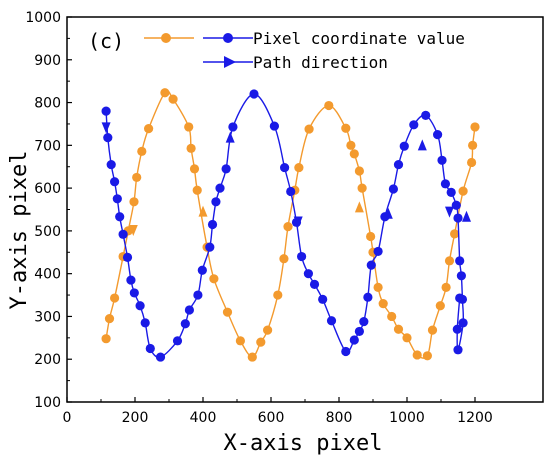  What do you see at coordinates (320, 62) in the screenshot?
I see `legend-label-path-direction: Path direction` at bounding box center [320, 62].